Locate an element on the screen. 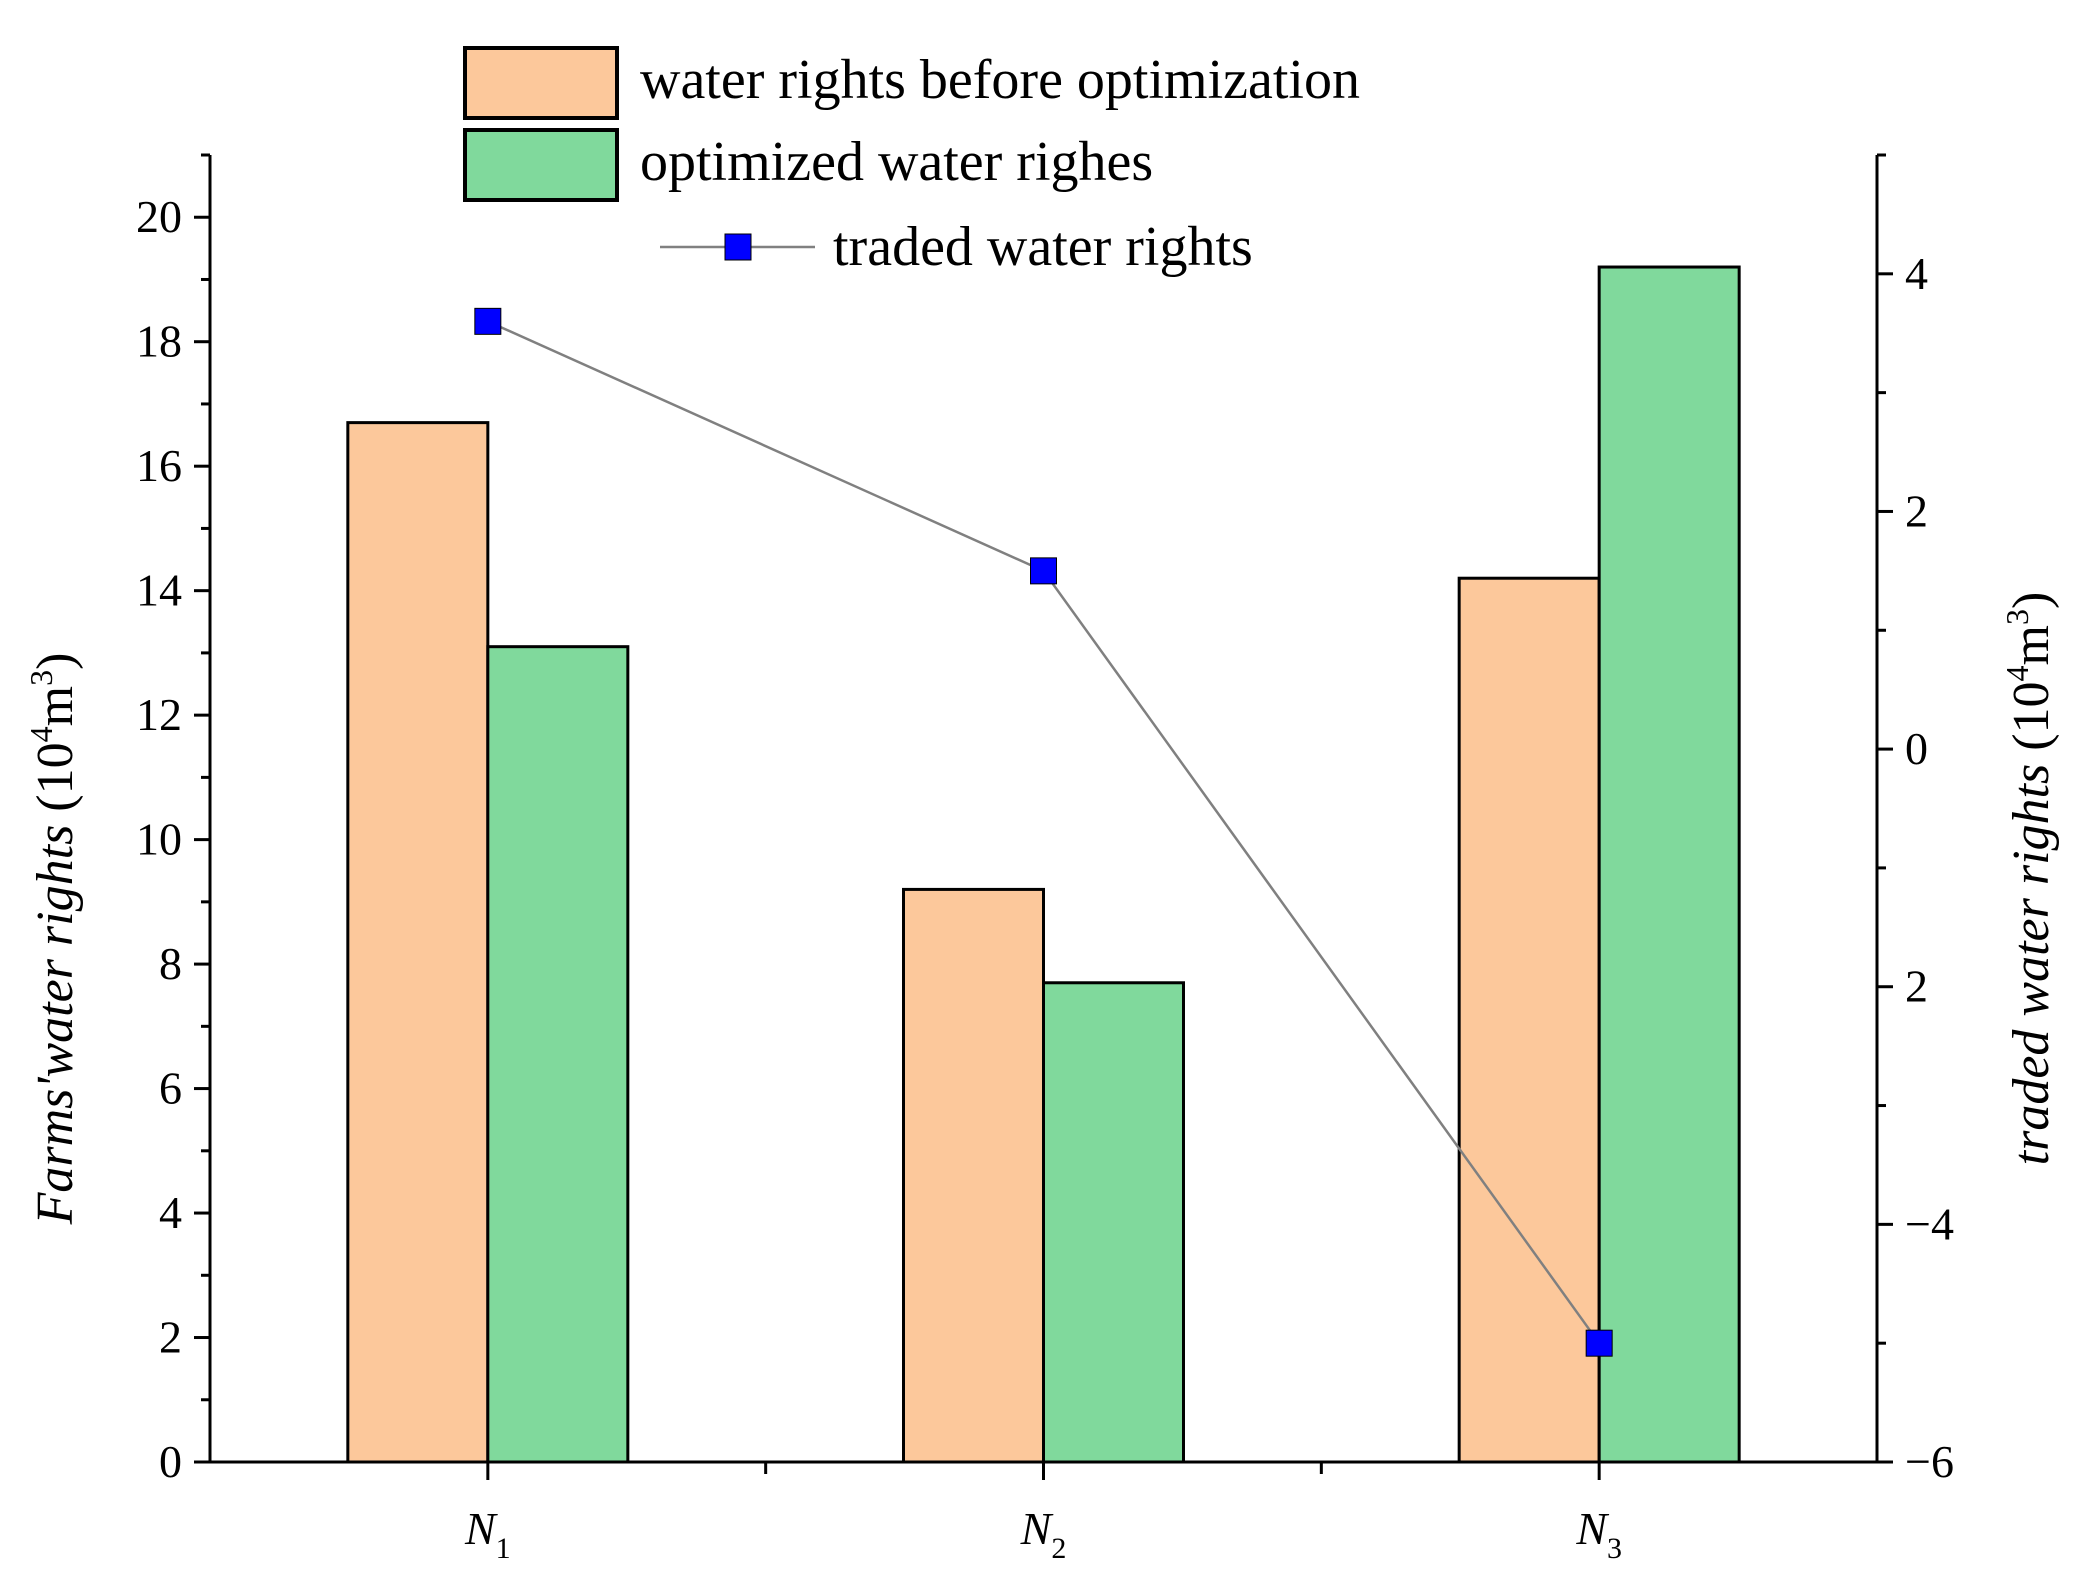  left-tick-label: 8 is located at coordinates (170, 963).